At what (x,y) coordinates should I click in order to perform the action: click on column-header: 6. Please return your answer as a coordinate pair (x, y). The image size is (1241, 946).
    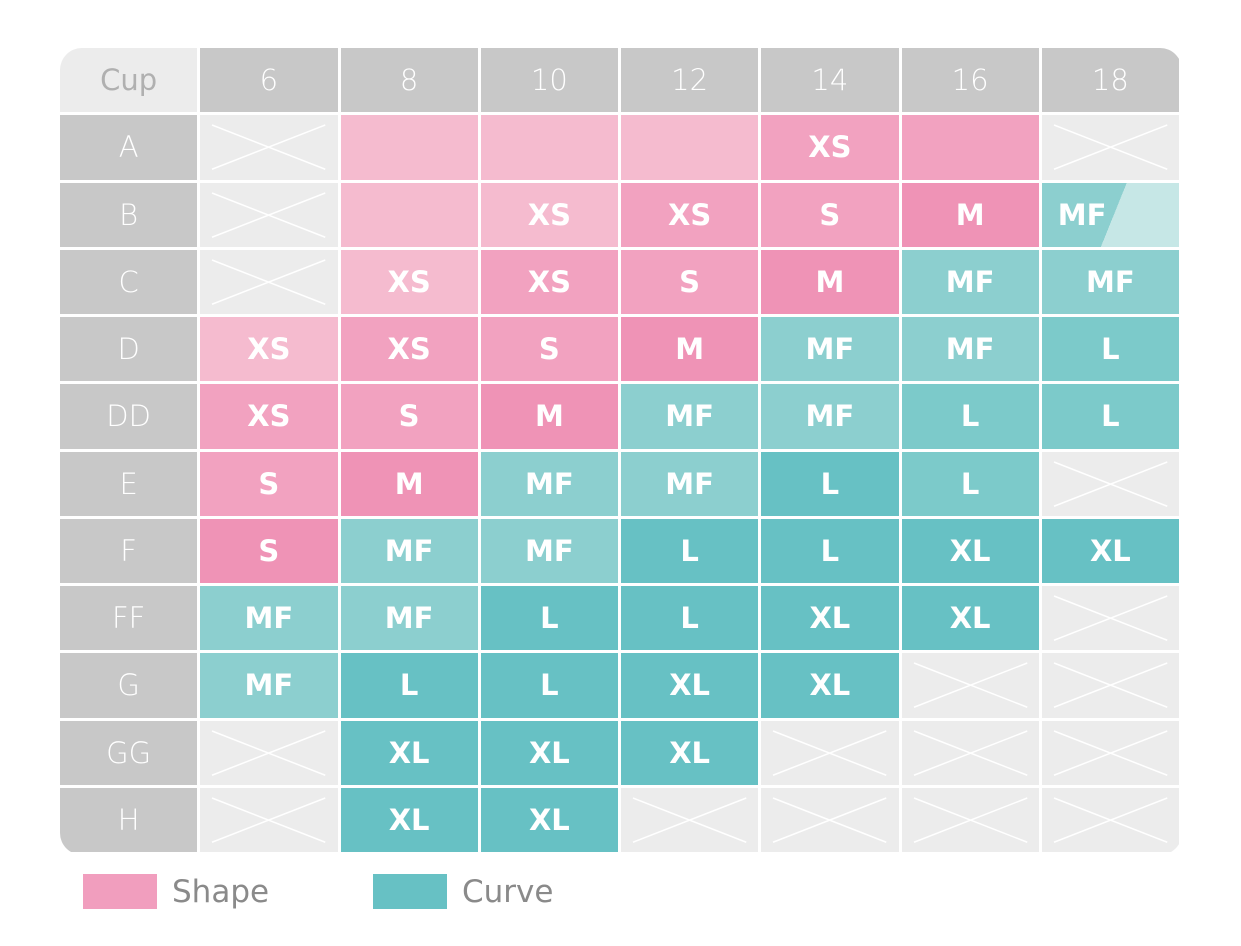
    Looking at the image, I should click on (269, 80).